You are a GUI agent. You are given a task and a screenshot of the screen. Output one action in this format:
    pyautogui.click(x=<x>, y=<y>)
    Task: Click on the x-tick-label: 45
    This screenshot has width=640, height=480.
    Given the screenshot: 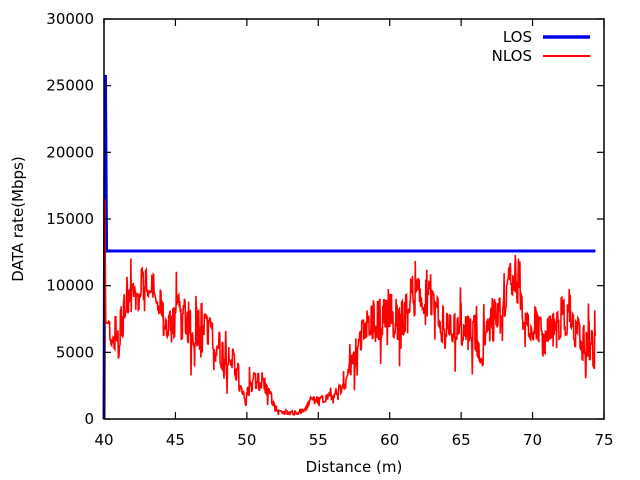 What is the action you would take?
    pyautogui.click(x=175, y=440)
    